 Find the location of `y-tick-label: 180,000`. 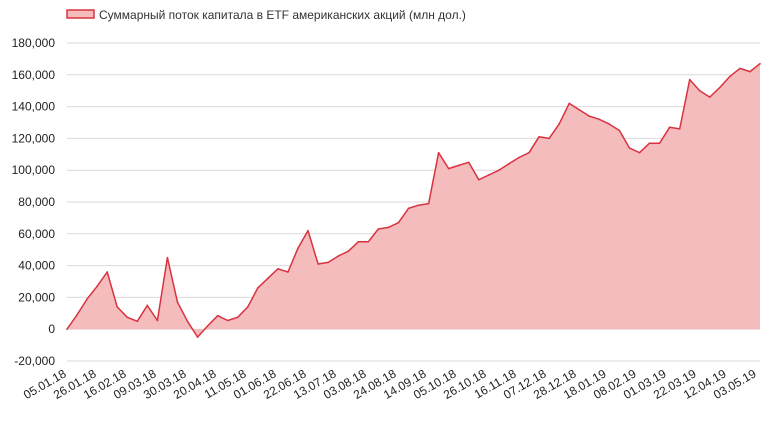

y-tick-label: 180,000 is located at coordinates (34, 43).